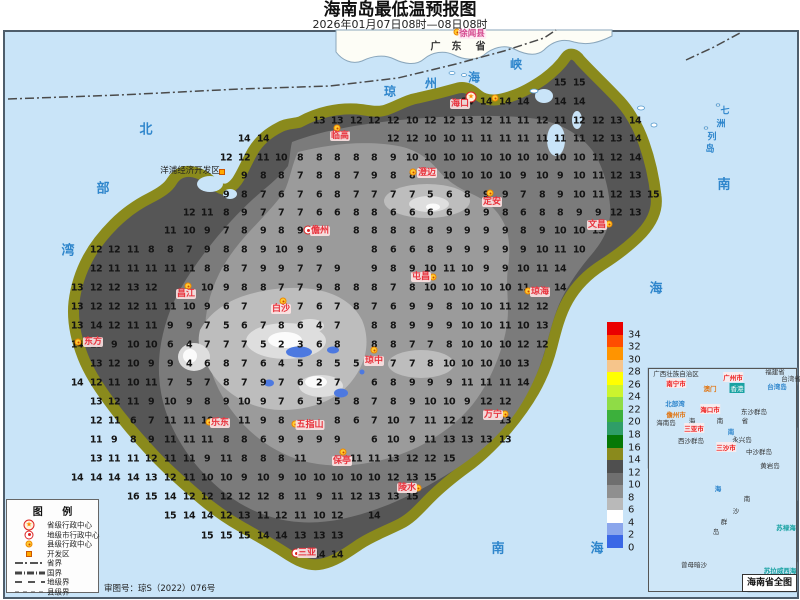  Describe the element at coordinates (436, 47) in the screenshot. I see `land-name-label: 广` at that location.